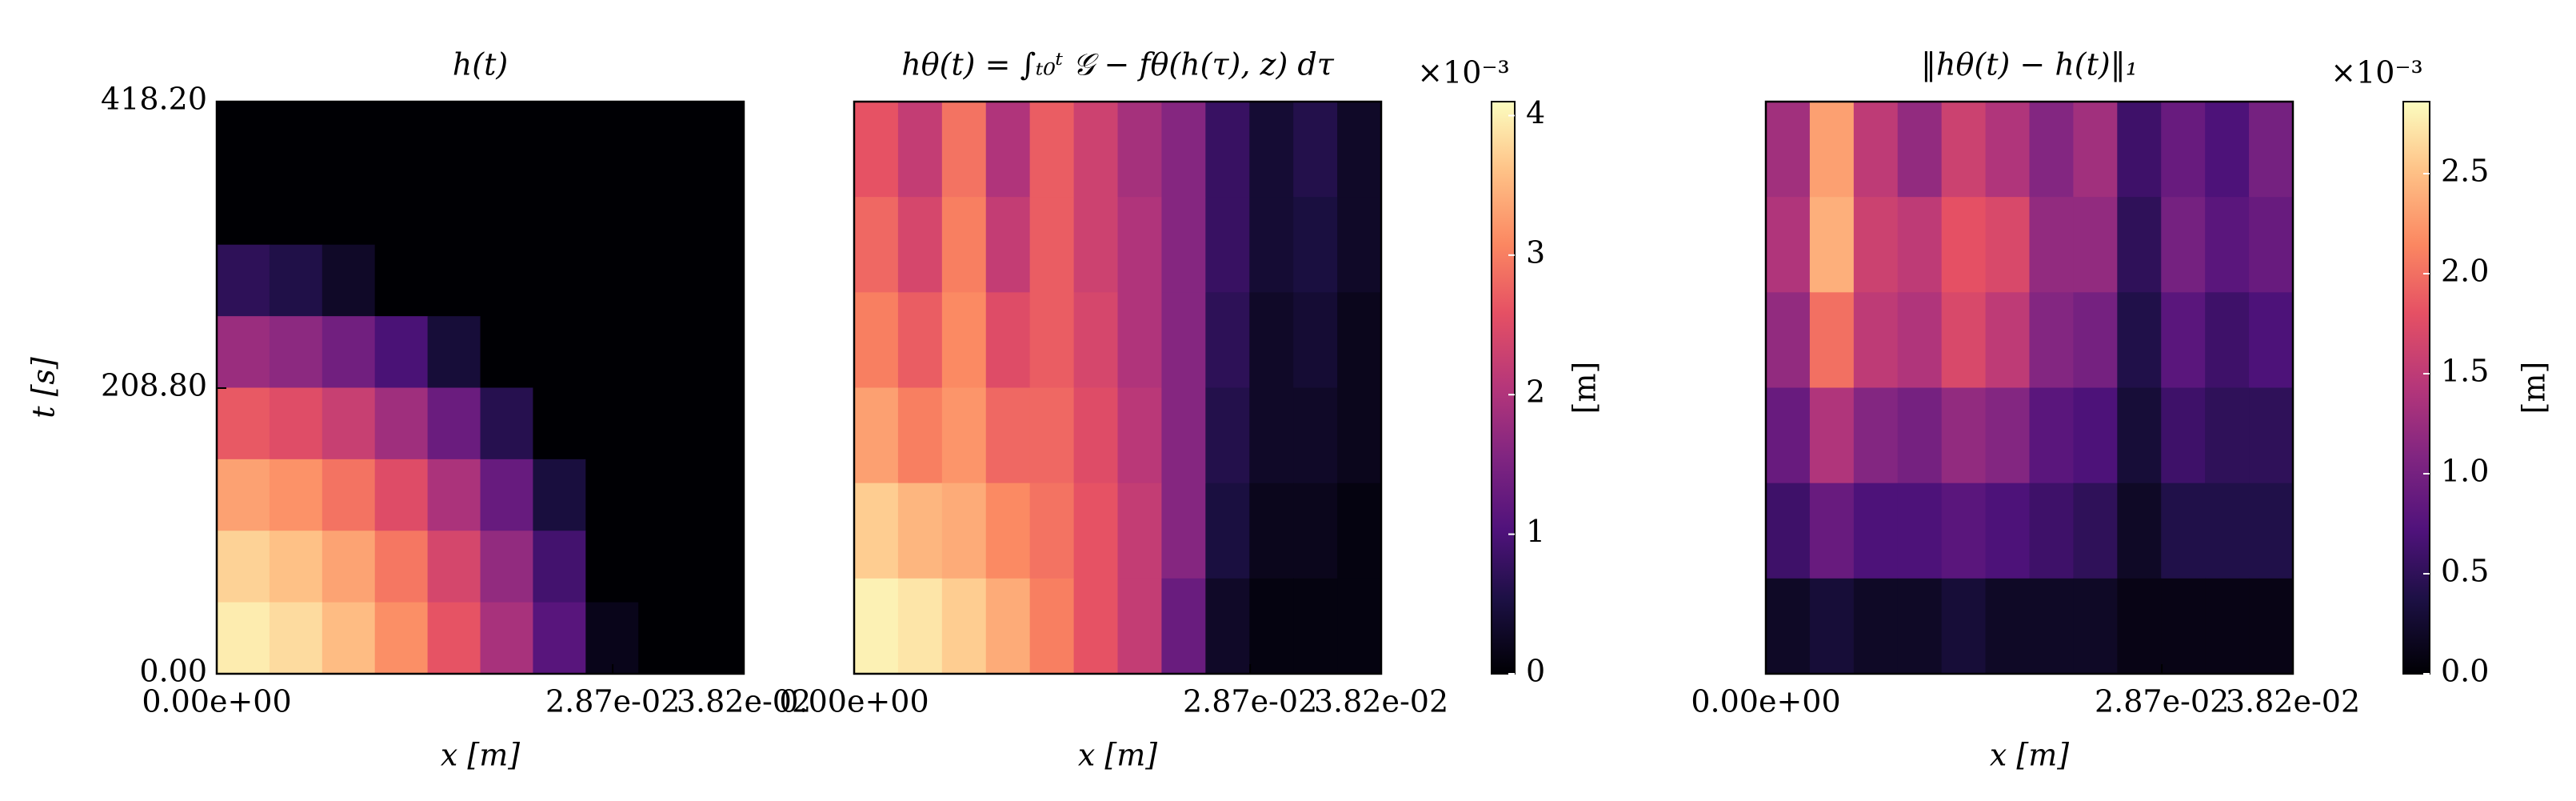 This screenshot has width=2576, height=801. What do you see at coordinates (2030, 64) in the screenshot?
I see `chart-title: ‖hθ(t) − h(t)‖₁` at bounding box center [2030, 64].